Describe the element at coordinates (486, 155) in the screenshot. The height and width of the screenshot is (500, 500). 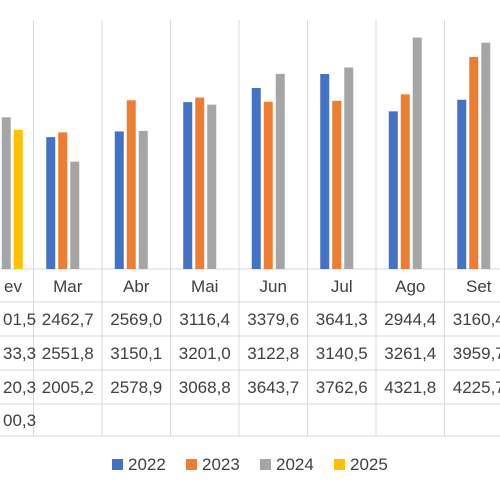
I see `bar-2024-set` at that location.